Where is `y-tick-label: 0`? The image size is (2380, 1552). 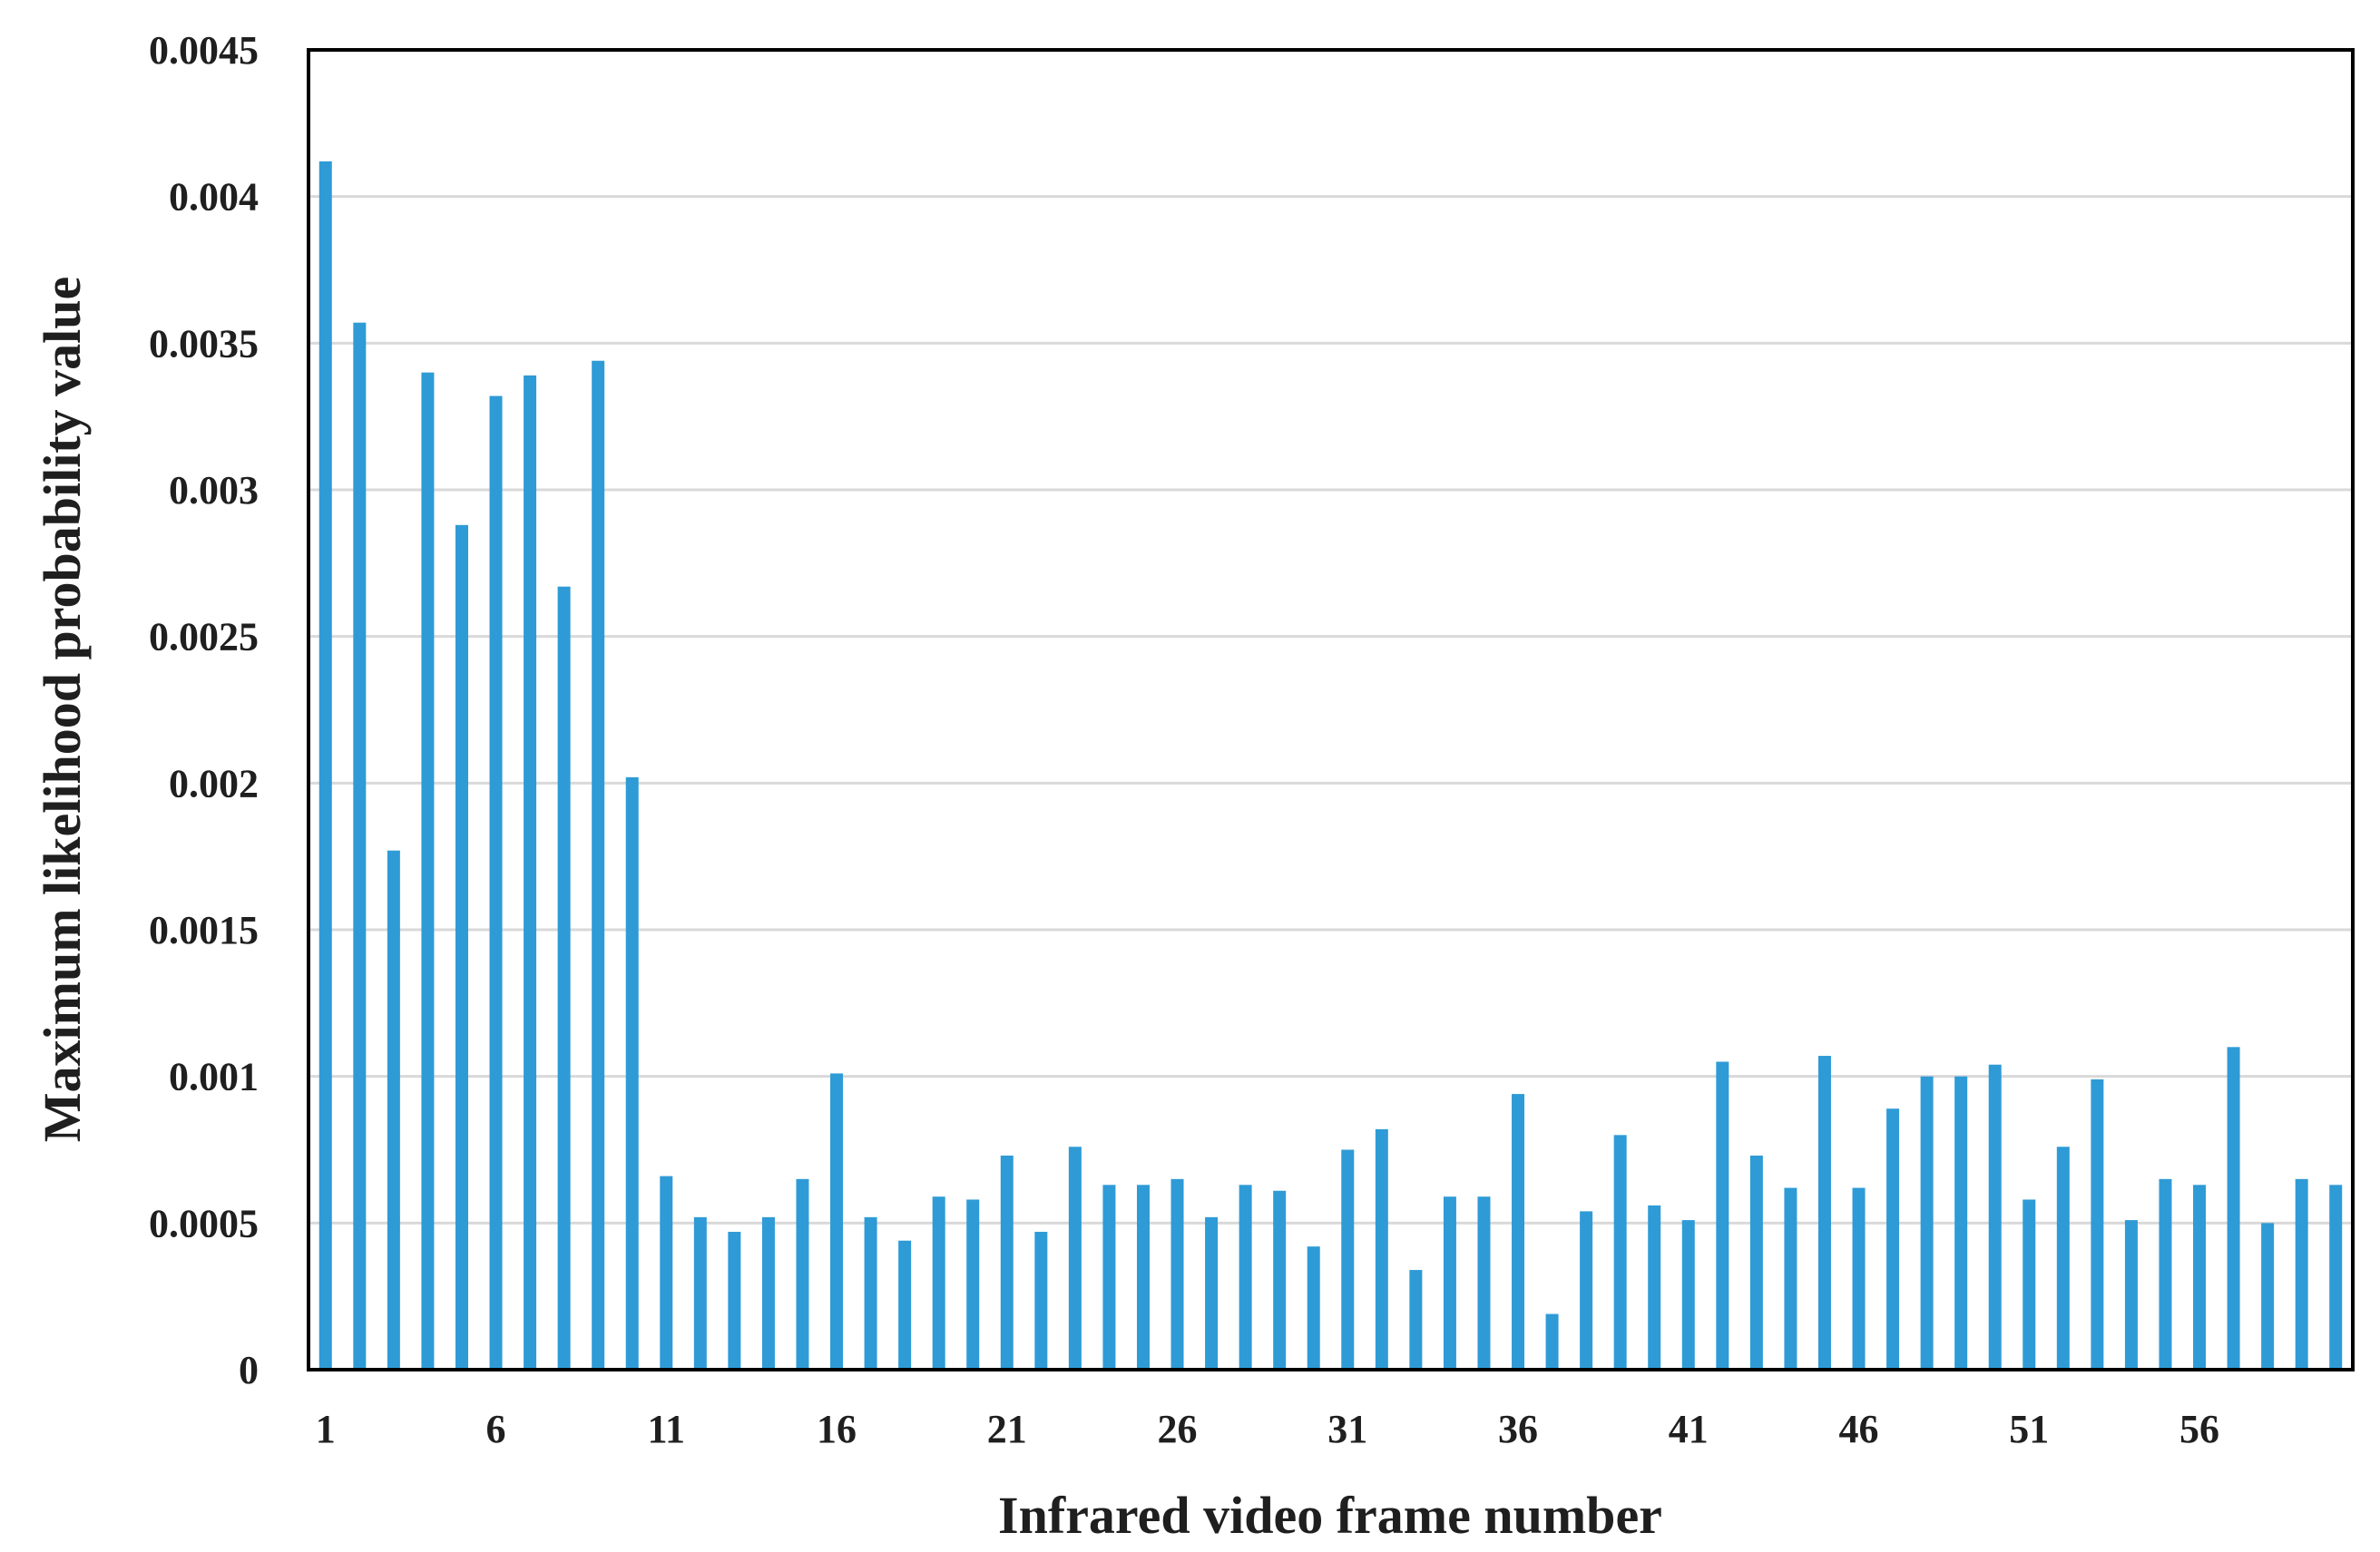 y-tick-label: 0 is located at coordinates (249, 1370).